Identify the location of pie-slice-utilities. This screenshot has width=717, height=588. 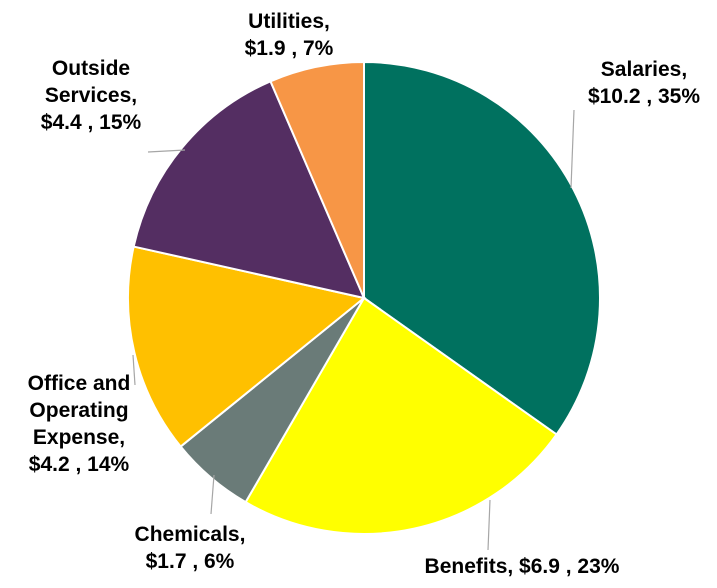
(317, 179).